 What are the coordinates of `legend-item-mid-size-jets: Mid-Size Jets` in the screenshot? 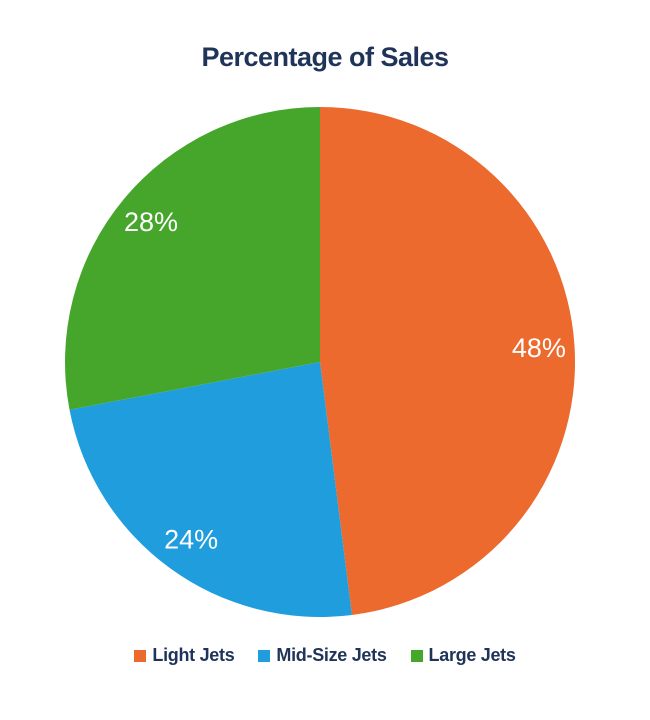 It's located at (322, 655).